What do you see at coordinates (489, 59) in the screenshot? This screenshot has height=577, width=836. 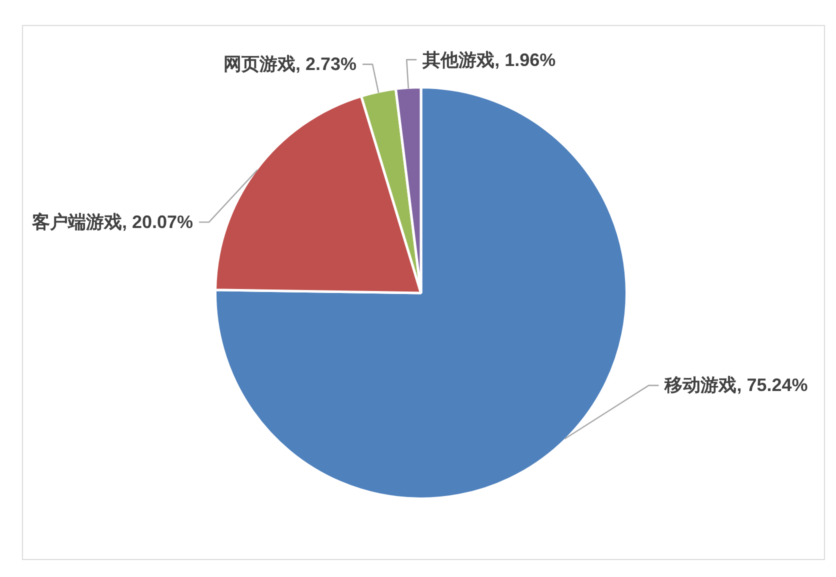 I see `slice-label: 其他游戏, 1.96%` at bounding box center [489, 59].